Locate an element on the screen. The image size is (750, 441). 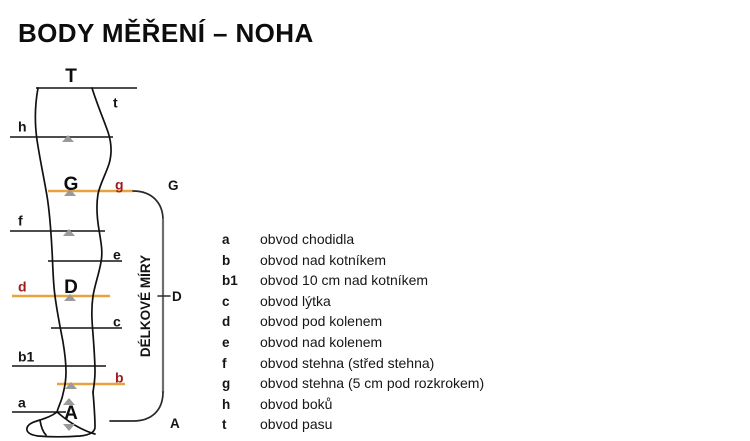
marker-triangle-a-down is located at coordinates (69, 427).